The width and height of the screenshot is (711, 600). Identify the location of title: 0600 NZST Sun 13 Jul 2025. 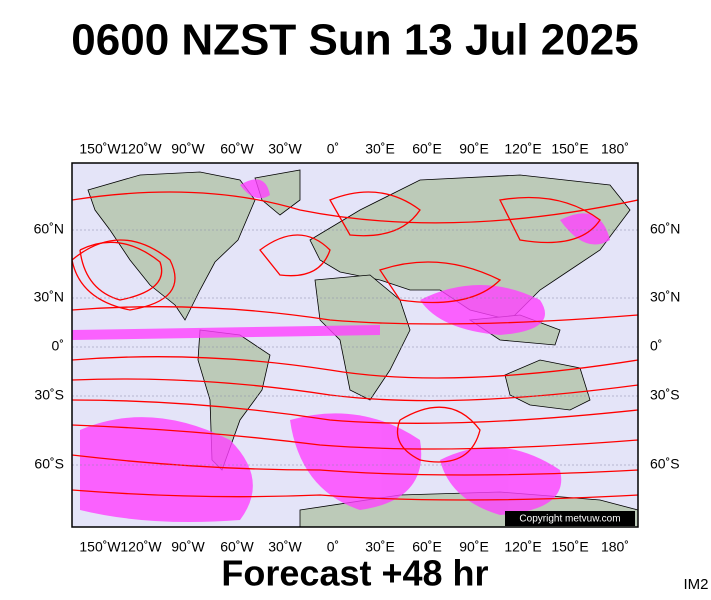
(354, 40).